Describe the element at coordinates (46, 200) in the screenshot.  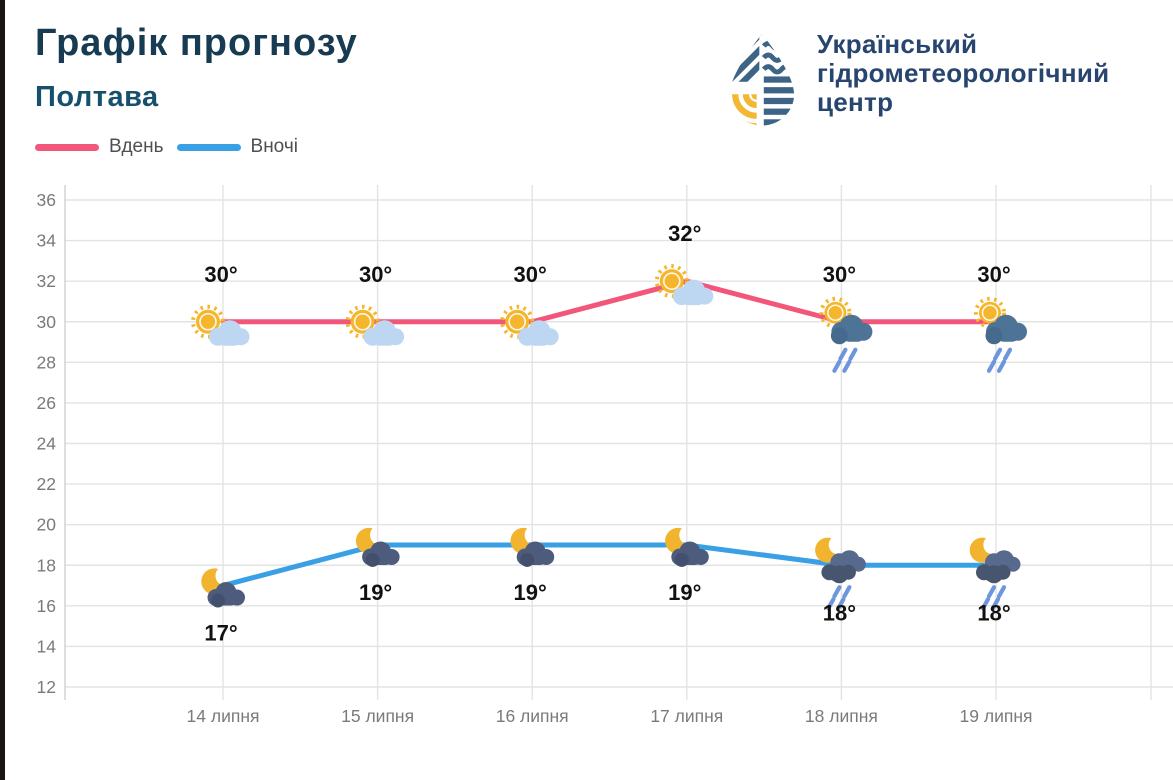
I see `y-tick-label: 36` at that location.